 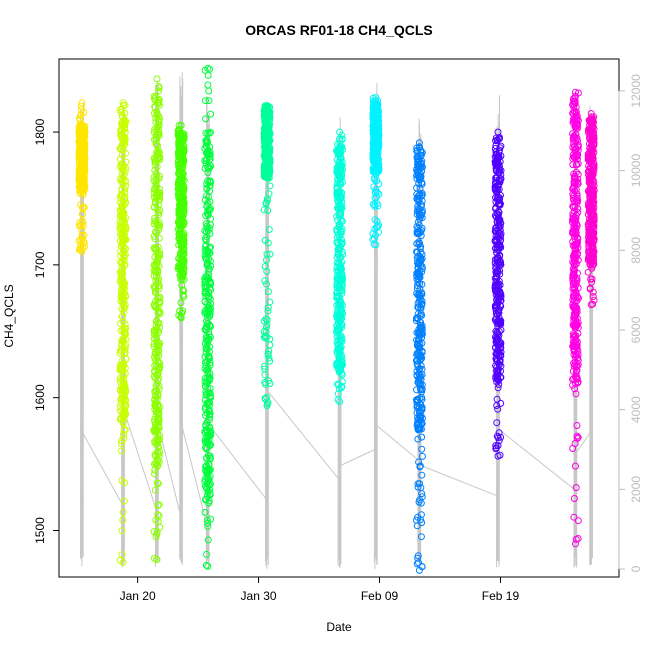 I want to click on flight-points, so click(x=208, y=317).